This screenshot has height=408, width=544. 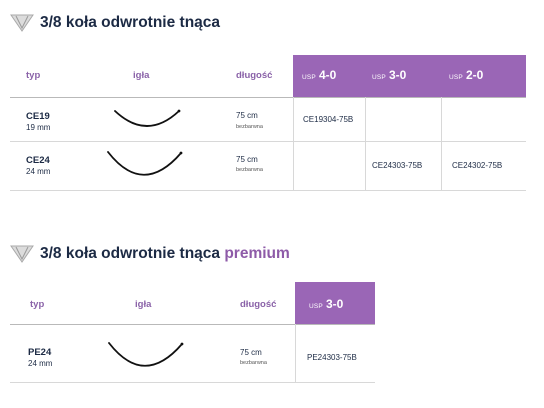 I want to click on table-header: typ igła długość USP 3-0, so click(x=272, y=303).